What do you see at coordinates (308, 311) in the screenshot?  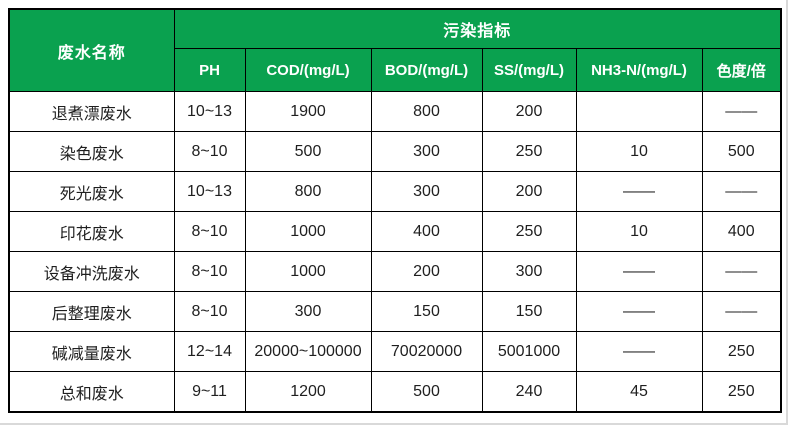 I see `cell-cod: 300` at bounding box center [308, 311].